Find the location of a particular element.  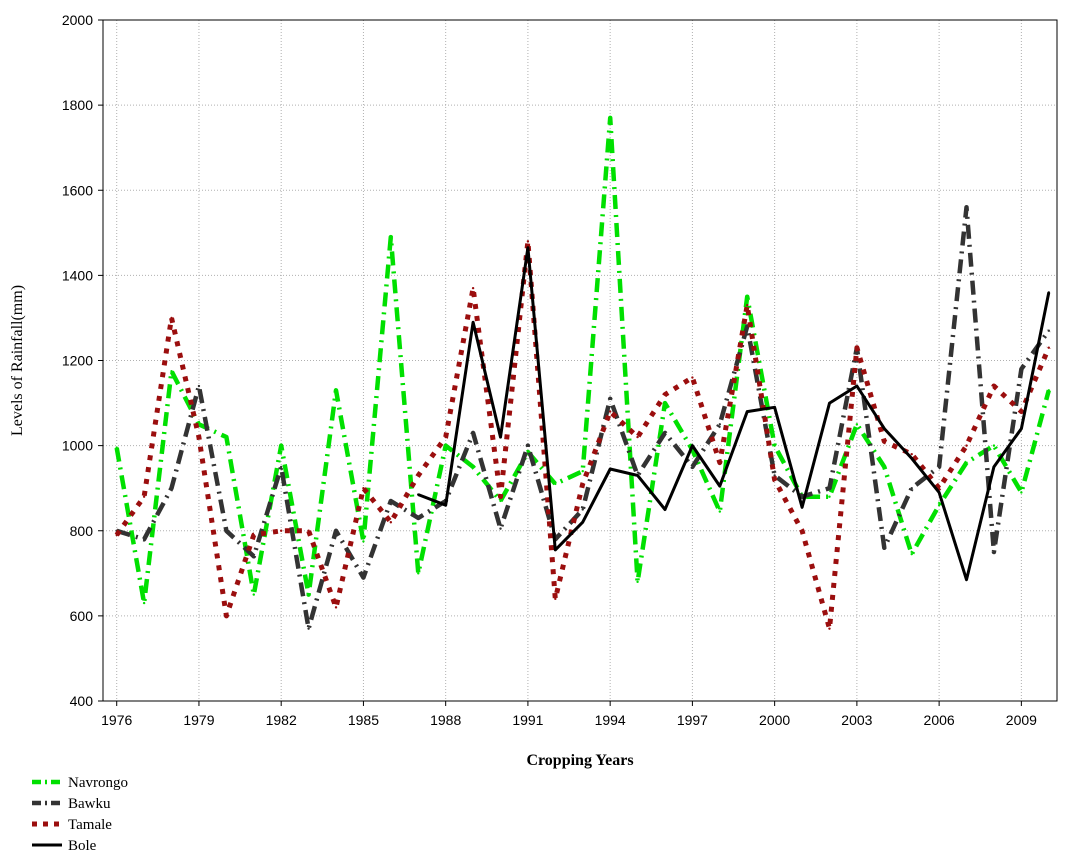

x-tick-label: 1979 is located at coordinates (198, 720).